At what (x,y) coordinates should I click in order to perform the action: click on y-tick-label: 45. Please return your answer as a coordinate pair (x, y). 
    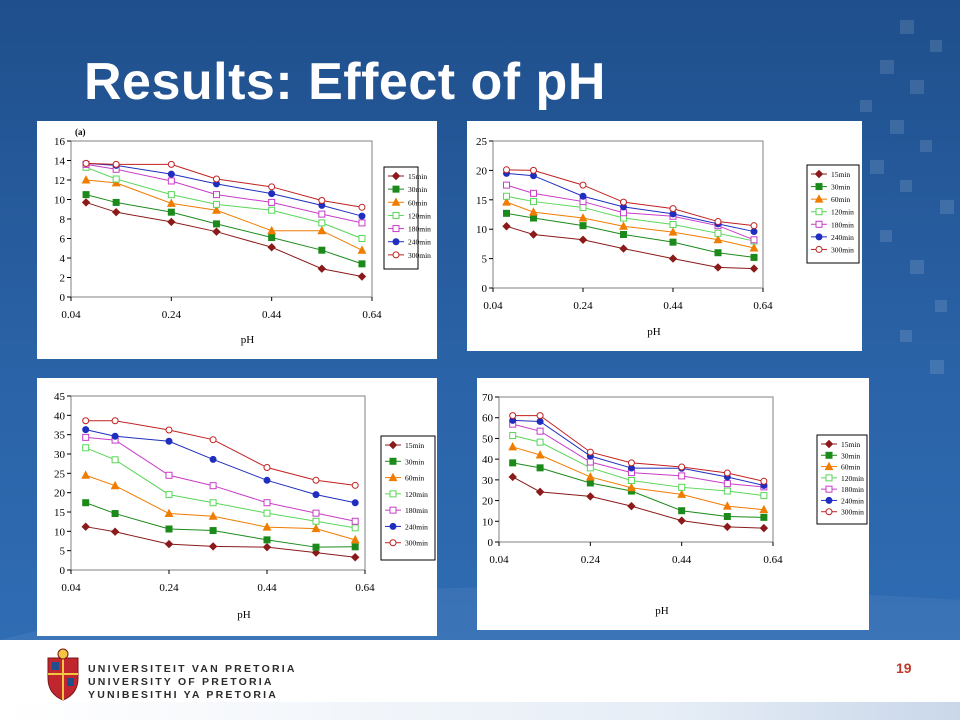
    Looking at the image, I should click on (60, 397).